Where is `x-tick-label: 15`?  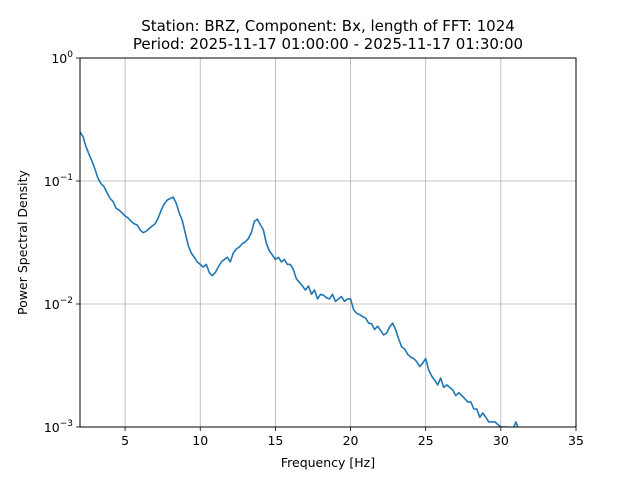 x-tick-label: 15 is located at coordinates (275, 440).